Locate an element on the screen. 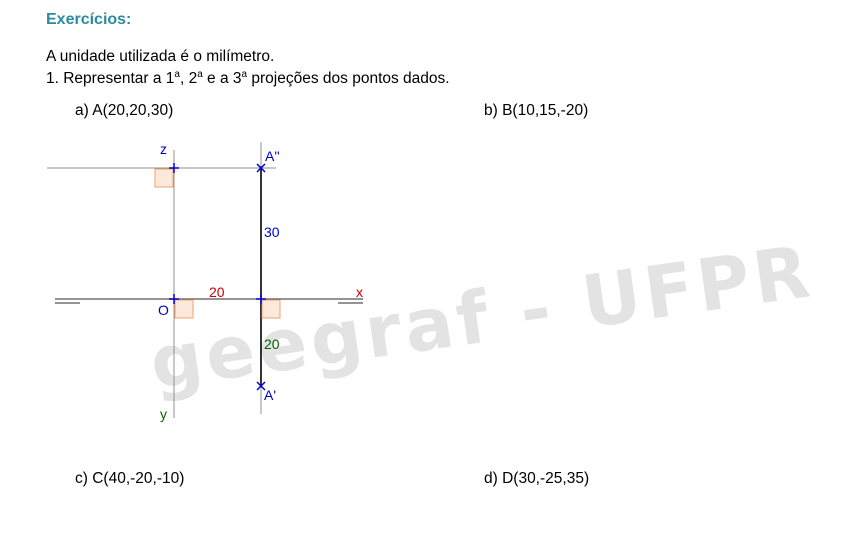 Image resolution: width=851 pixels, height=554 pixels. unit-statement: A unidade utilizada é o milímetro. is located at coordinates (160, 56).